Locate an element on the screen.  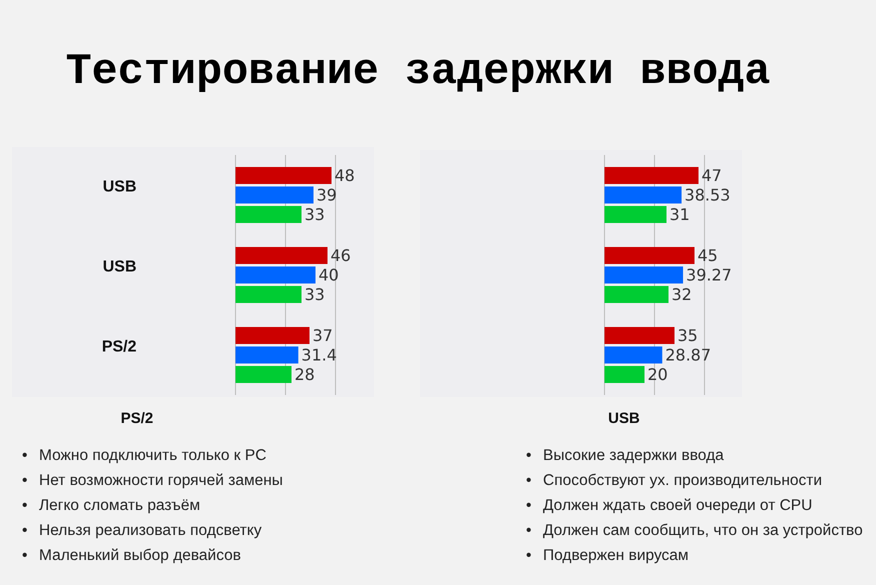
data-label: 31 is located at coordinates (680, 214).